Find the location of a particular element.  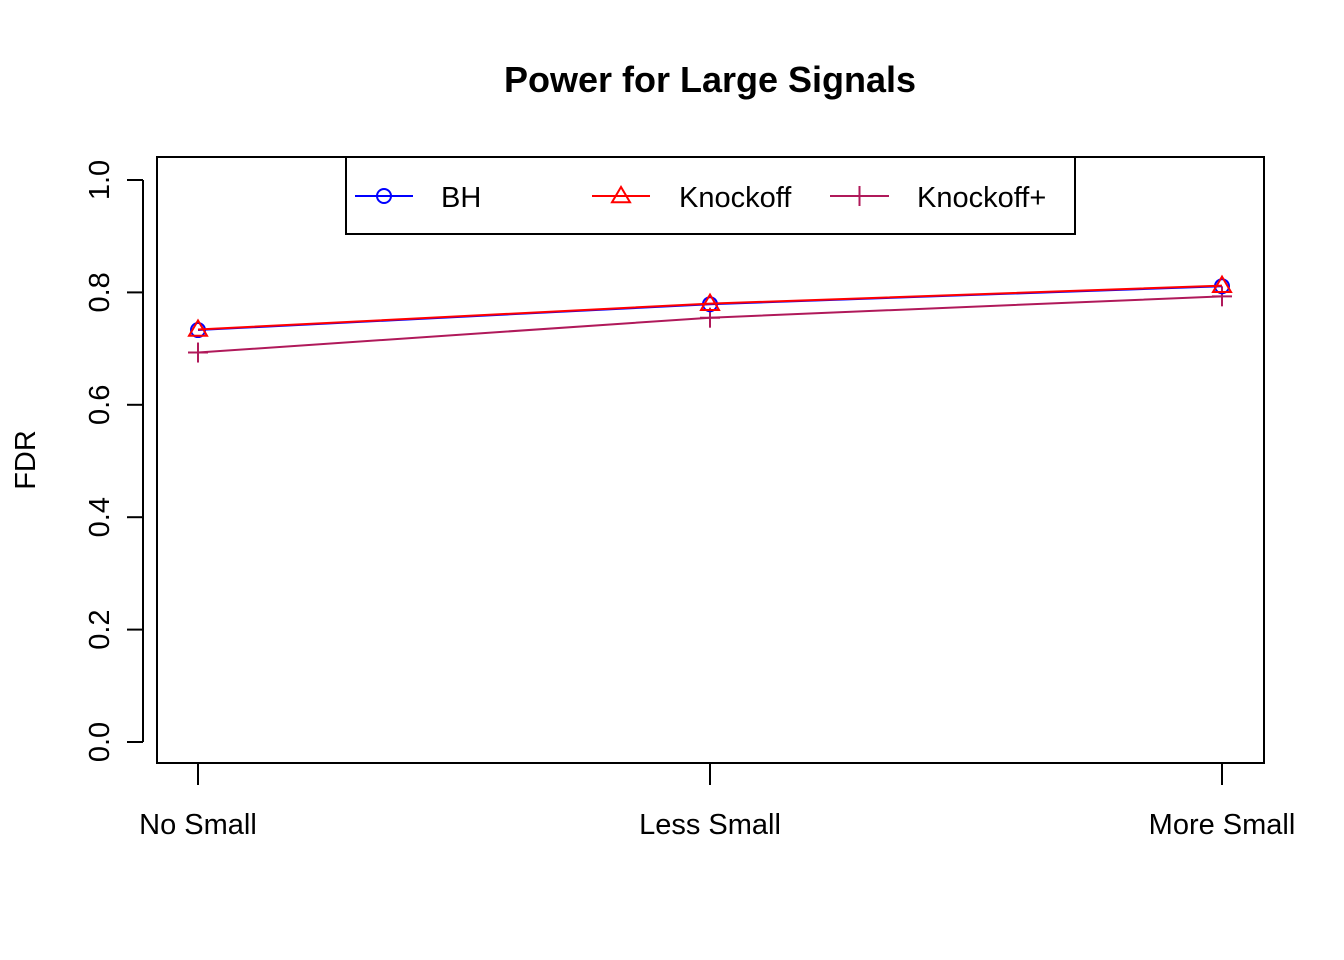

legend-item: BH is located at coordinates (418, 198).